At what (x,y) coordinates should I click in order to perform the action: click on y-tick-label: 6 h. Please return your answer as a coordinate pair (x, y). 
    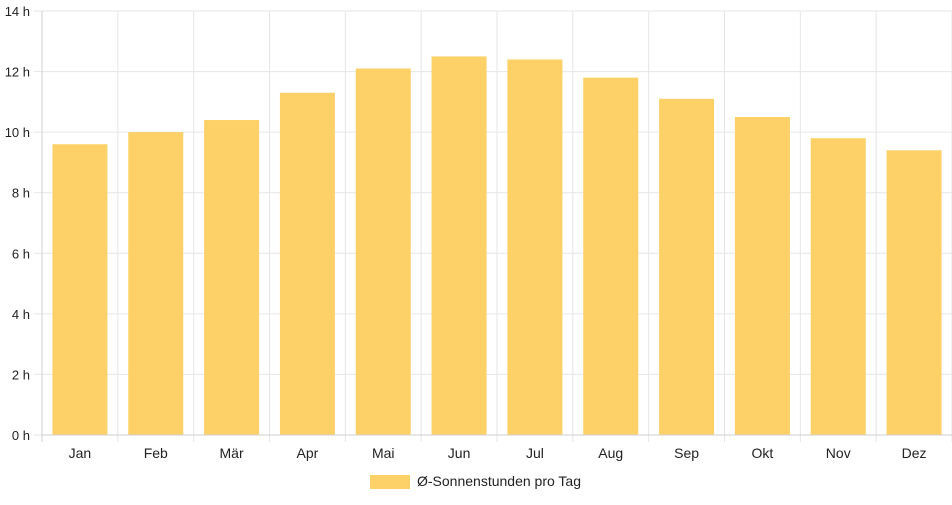
    Looking at the image, I should click on (21, 253).